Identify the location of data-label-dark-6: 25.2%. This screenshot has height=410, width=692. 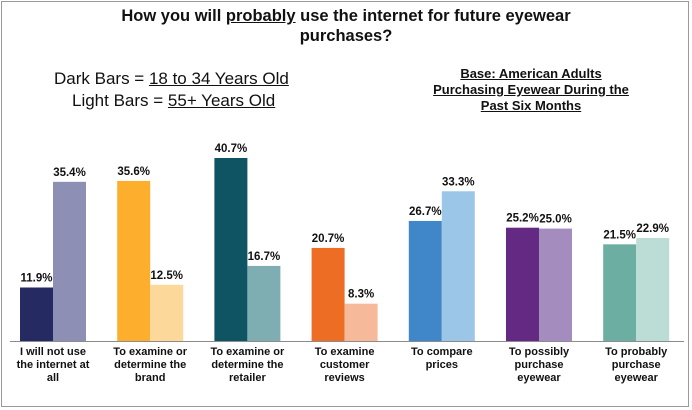
(522, 219).